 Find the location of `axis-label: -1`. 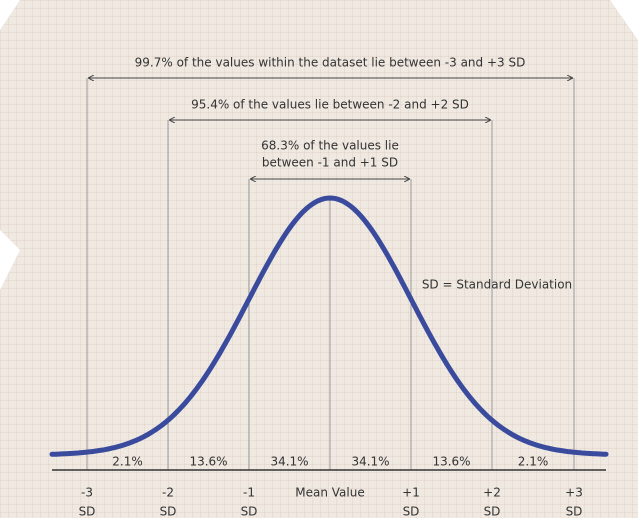

axis-label: -1 is located at coordinates (249, 493).